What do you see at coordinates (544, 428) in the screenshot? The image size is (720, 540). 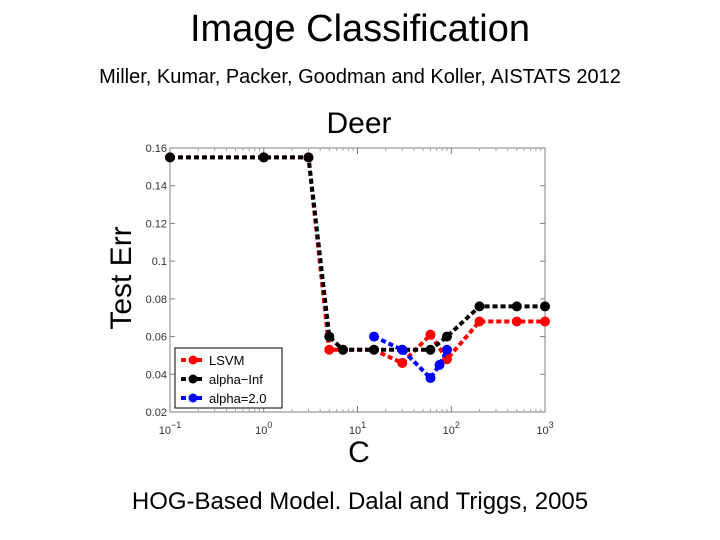 I see `x-tick-label: 10³` at bounding box center [544, 428].